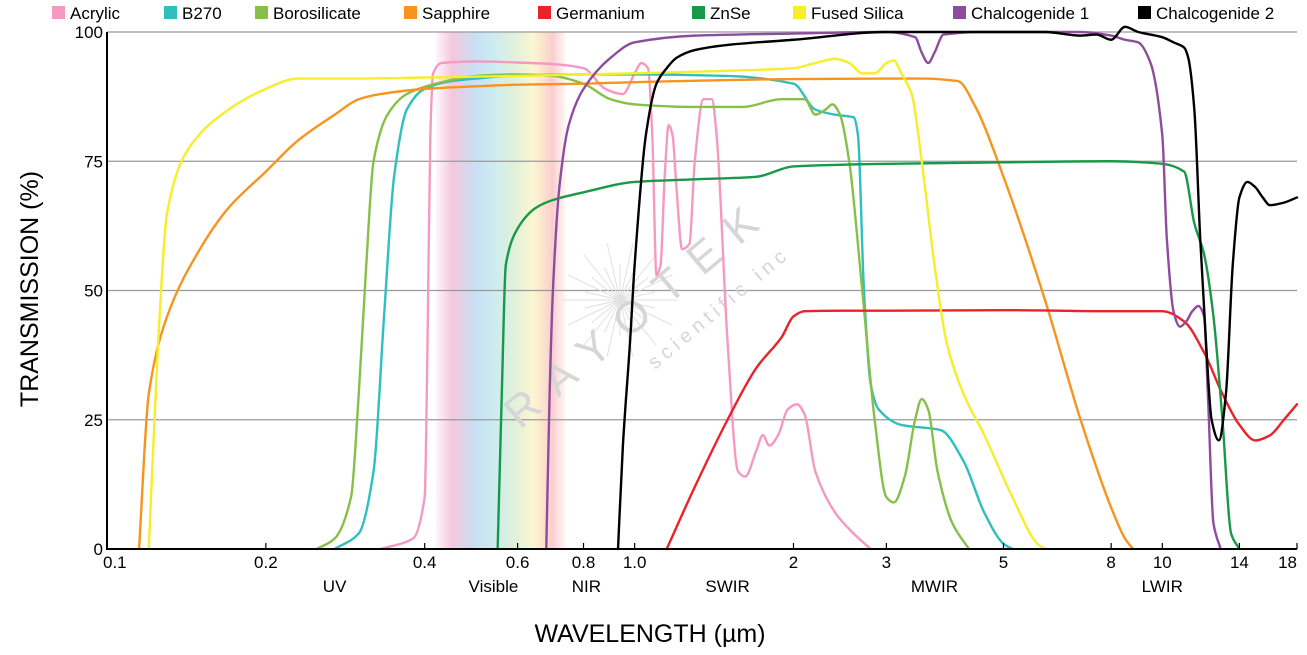 The image size is (1307, 655). What do you see at coordinates (335, 586) in the screenshot?
I see `region-label-uv: UV` at bounding box center [335, 586].